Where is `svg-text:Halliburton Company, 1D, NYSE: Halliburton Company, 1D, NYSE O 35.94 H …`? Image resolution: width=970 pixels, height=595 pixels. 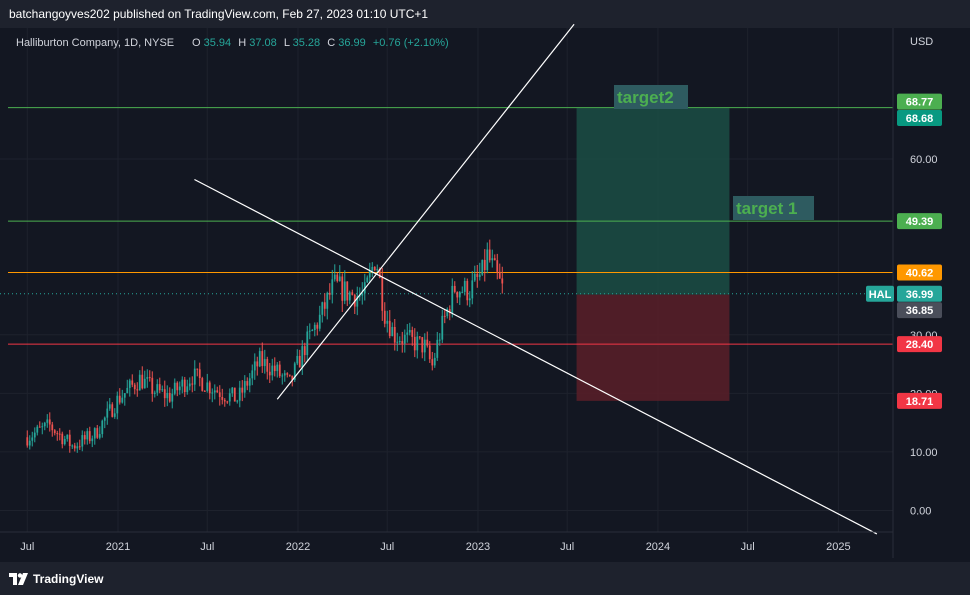 svg-text:Halliburton Company, 1D, NYSE: Halliburton Company, 1D, NYSE O 35.94 H … is located at coordinates (232, 43).